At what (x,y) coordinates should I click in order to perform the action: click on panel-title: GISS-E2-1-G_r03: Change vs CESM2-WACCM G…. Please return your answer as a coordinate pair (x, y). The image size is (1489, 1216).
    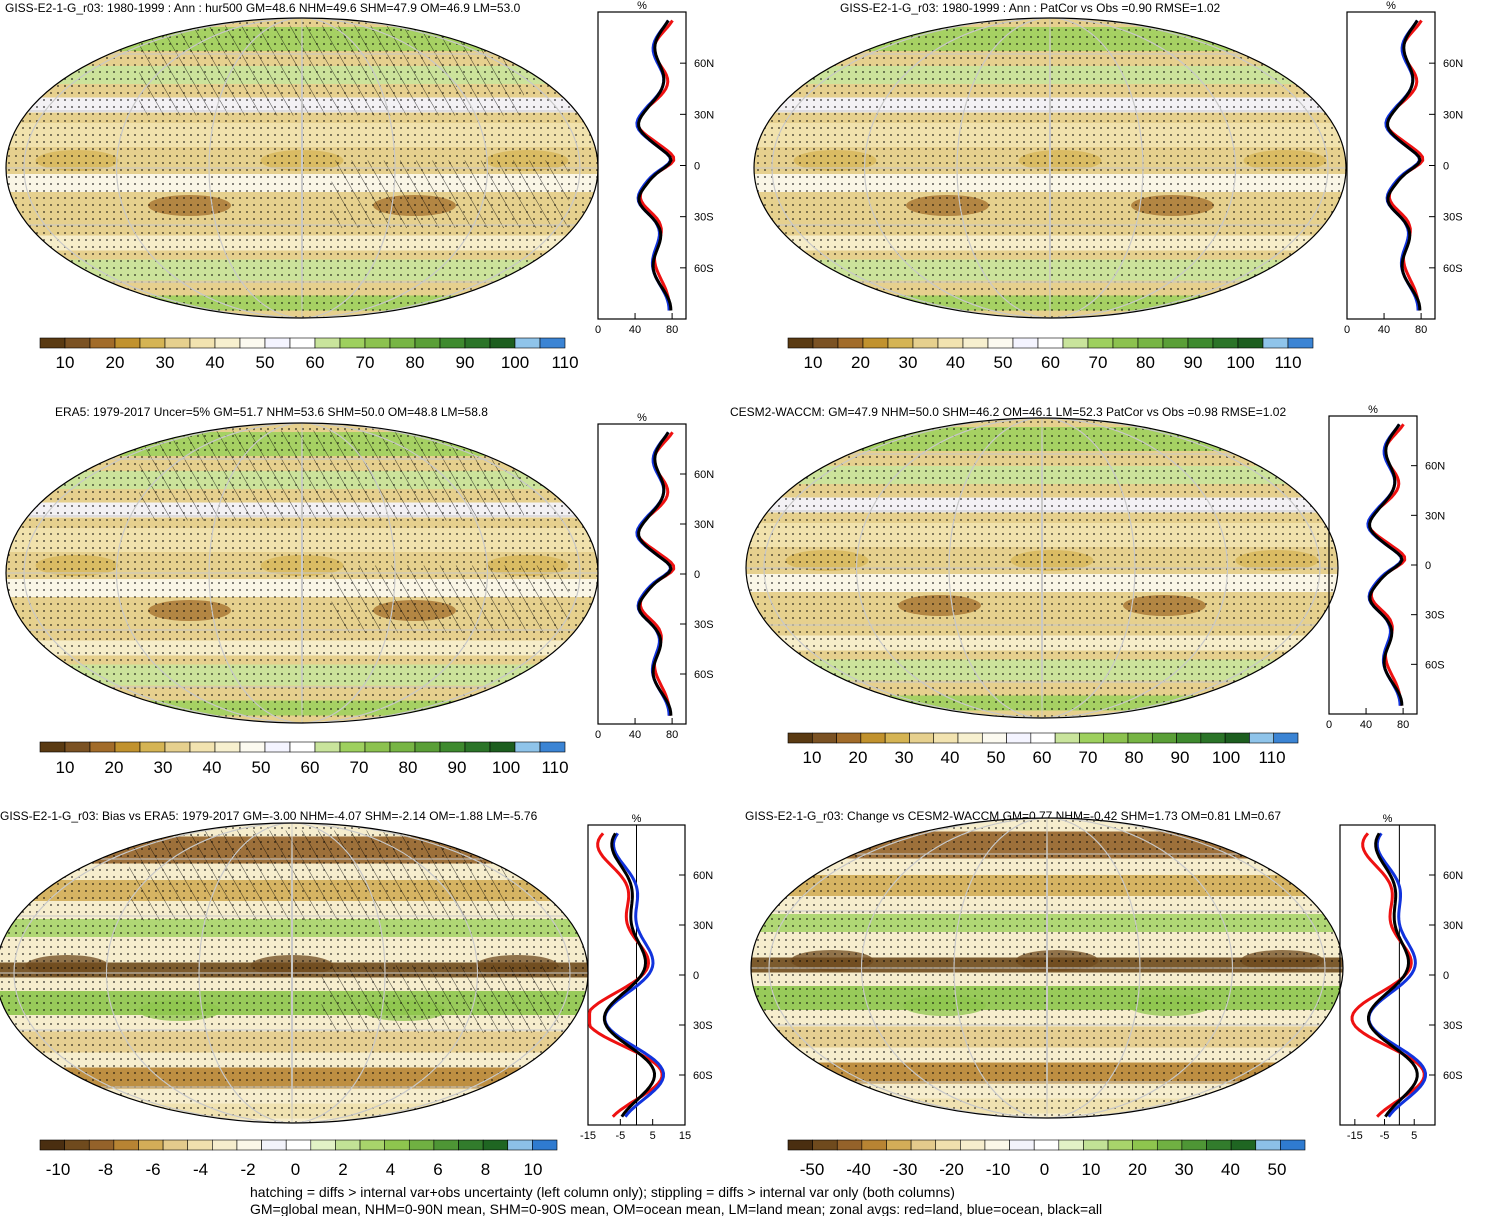
    Looking at the image, I should click on (1013, 816).